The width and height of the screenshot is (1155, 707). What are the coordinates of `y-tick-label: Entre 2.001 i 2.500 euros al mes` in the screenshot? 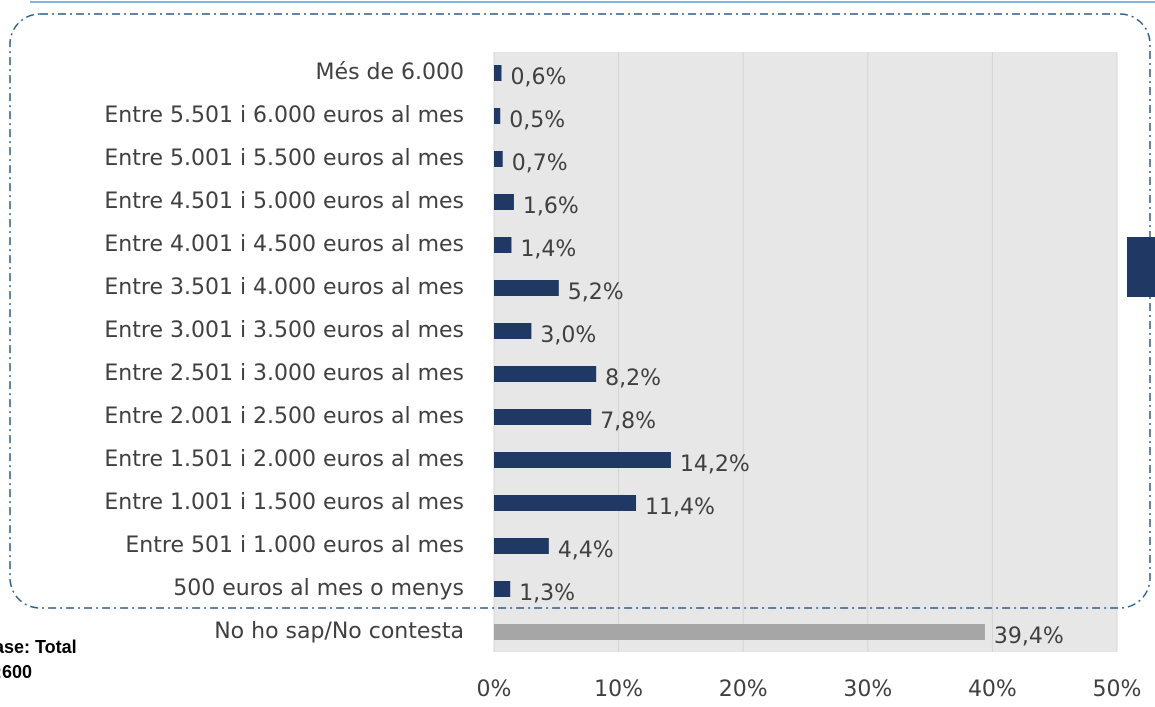 It's located at (284, 416).